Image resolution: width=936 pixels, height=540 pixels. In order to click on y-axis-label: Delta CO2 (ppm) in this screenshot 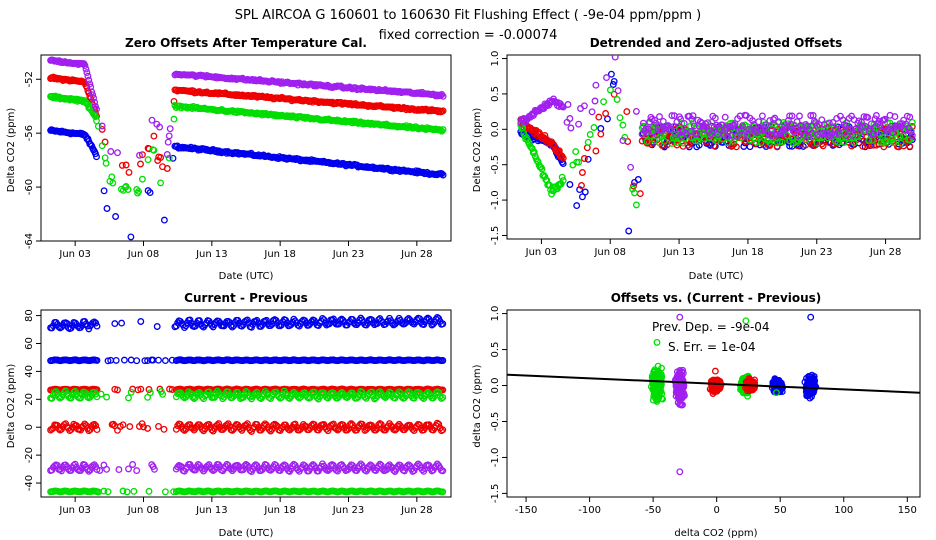, I will do `click(11, 150)`.